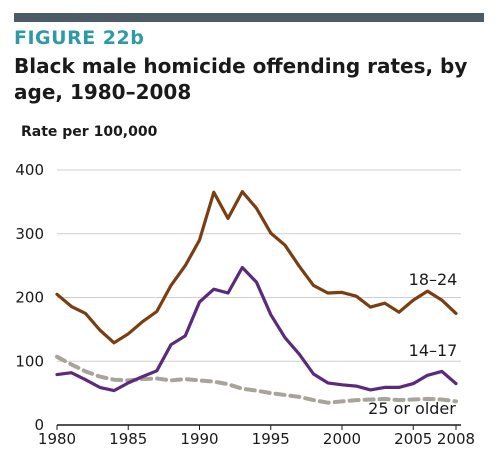 This screenshot has height=467, width=501. Describe the element at coordinates (412, 408) in the screenshot. I see `series-label-2: 25 or older` at that location.